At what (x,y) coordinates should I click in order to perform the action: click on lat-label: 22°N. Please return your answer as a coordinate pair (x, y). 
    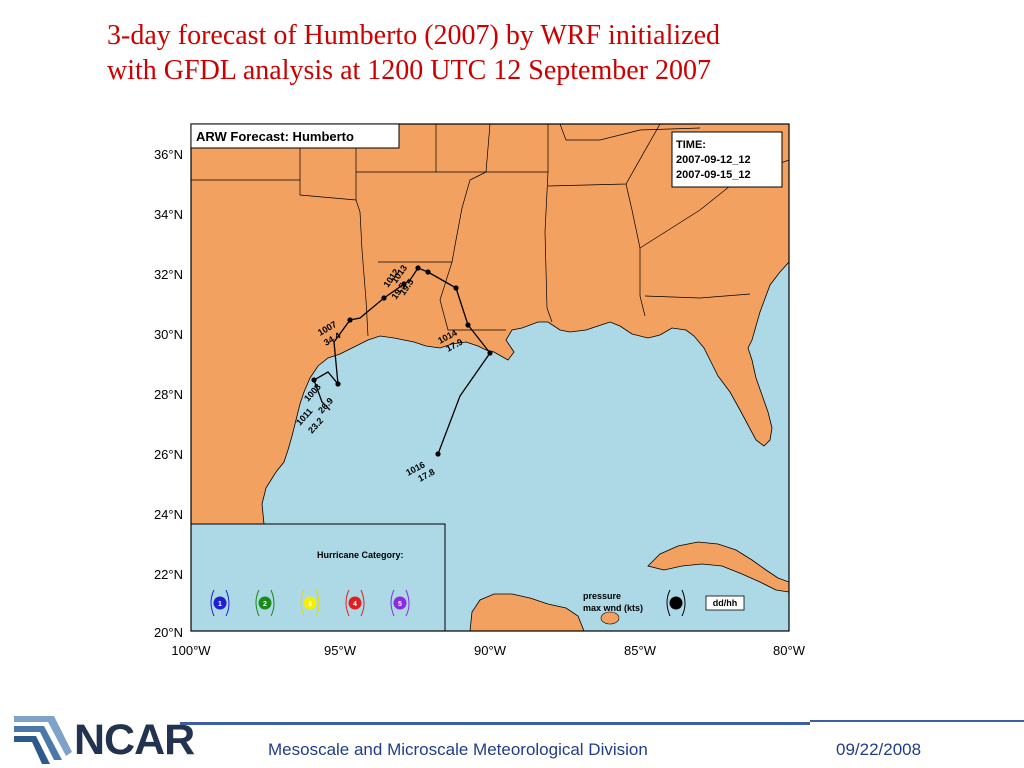
    Looking at the image, I should click on (168, 574).